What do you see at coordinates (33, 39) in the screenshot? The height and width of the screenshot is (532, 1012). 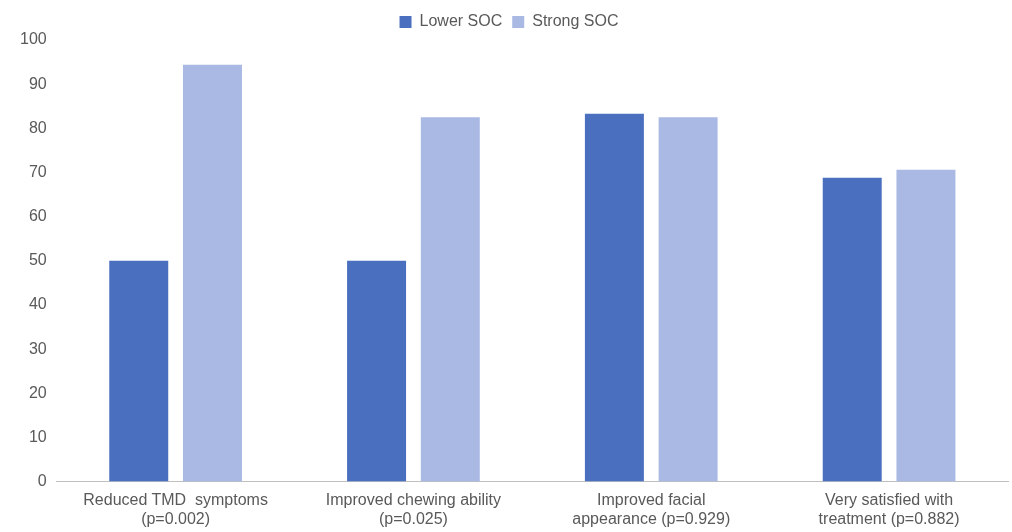 I see `y-tick-label: 100` at bounding box center [33, 39].